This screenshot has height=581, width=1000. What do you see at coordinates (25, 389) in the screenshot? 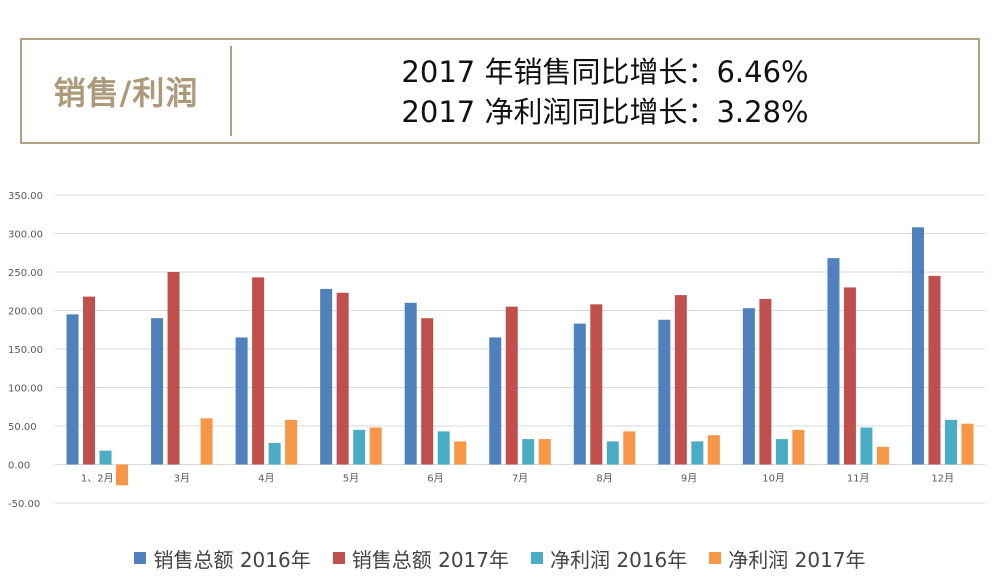
I see `y-tick-label: 100.00` at bounding box center [25, 389].